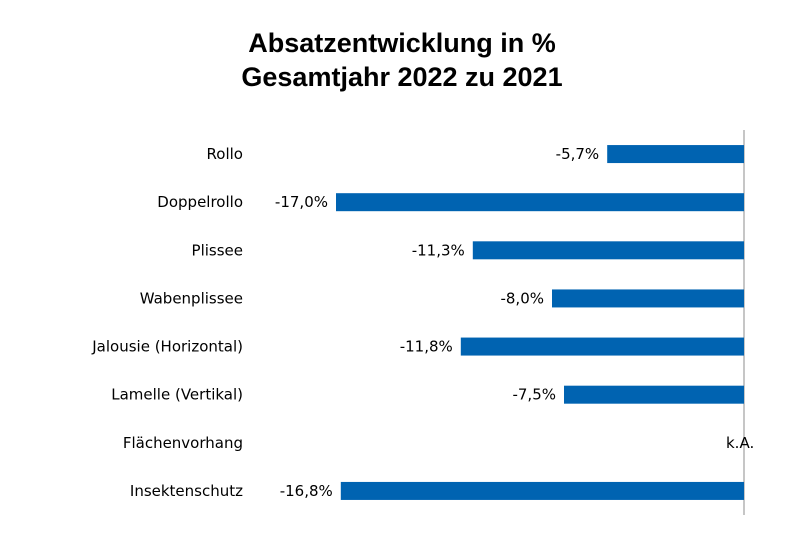 The image size is (804, 535). What do you see at coordinates (186, 491) in the screenshot?
I see `category-label: Insektenschutz` at bounding box center [186, 491].